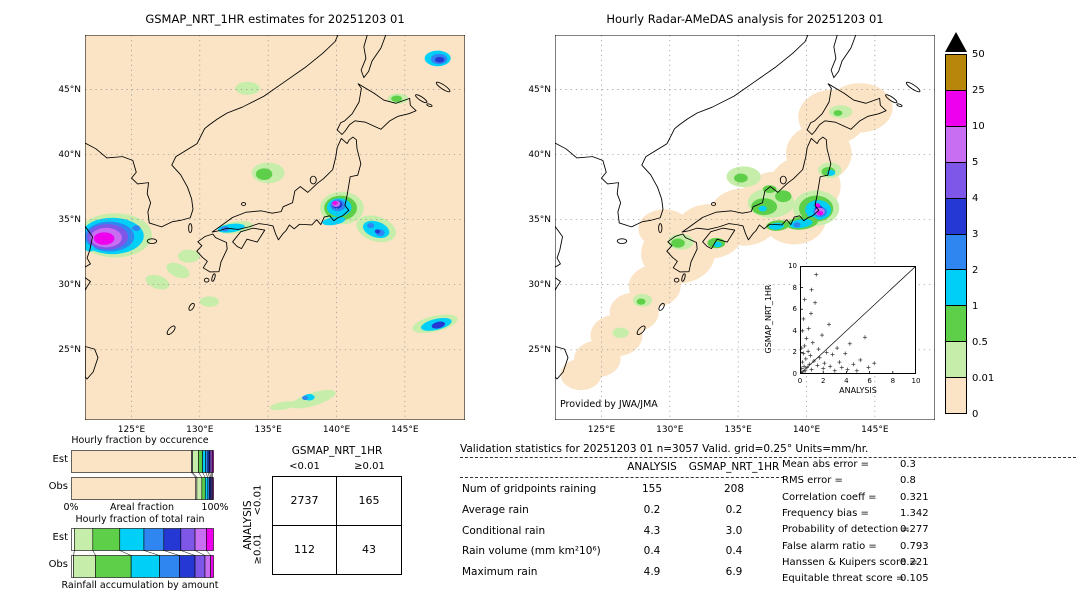 This screenshot has height=612, width=1080. I want to click on stats-divider-top, so click(768, 457).